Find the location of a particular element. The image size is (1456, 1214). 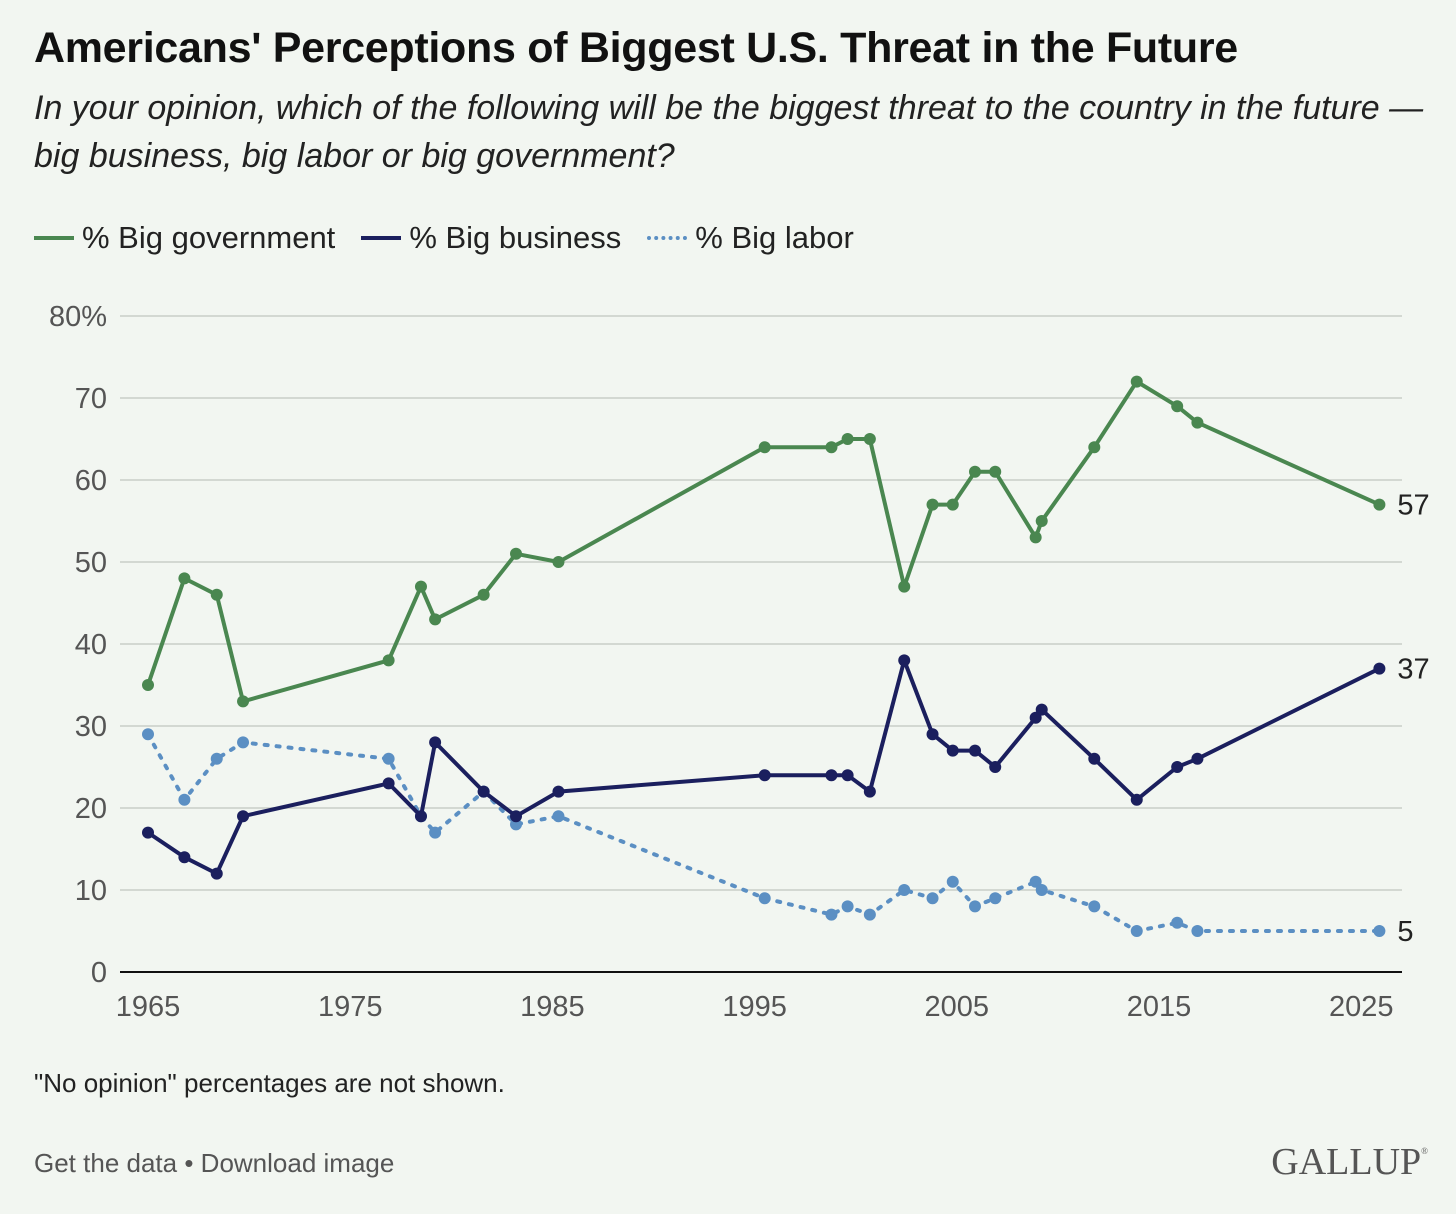

chart-note: "No opinion" percentages are not shown. is located at coordinates (269, 1083).